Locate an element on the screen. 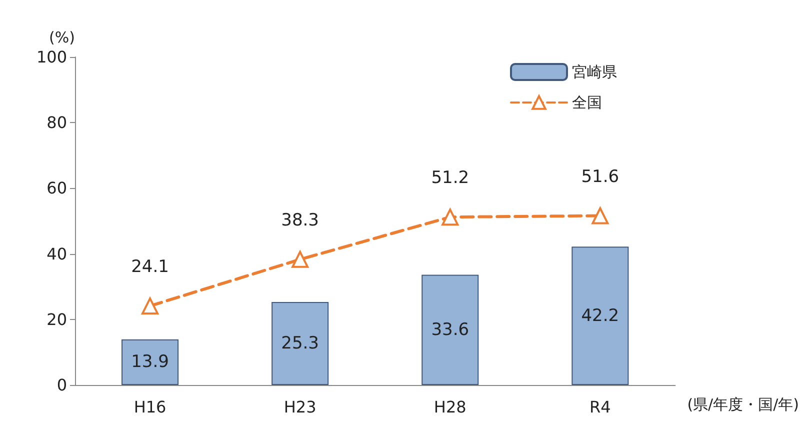 The image size is (802, 429). x-tick-label: H28 is located at coordinates (450, 407).